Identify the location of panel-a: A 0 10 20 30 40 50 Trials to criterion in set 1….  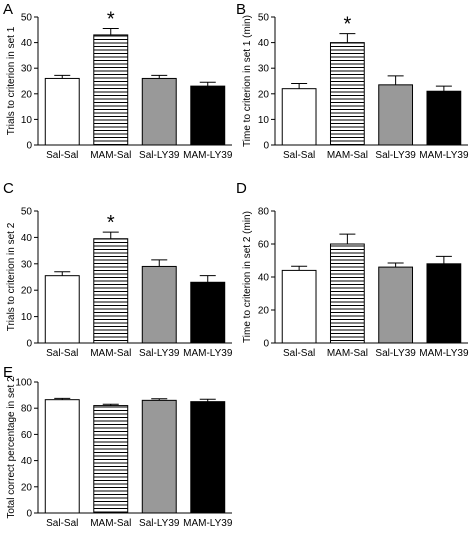
(118, 81).